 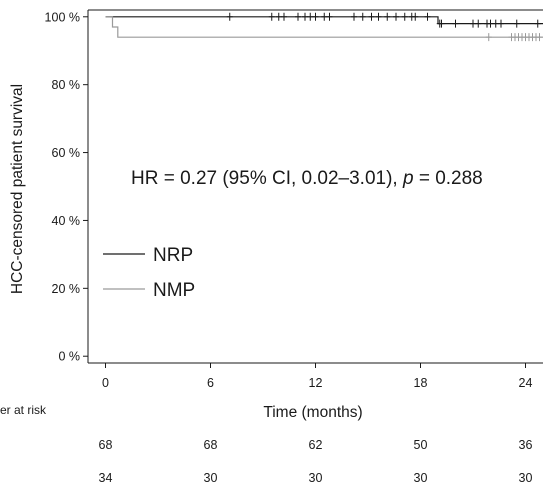 I want to click on y-tick-label-80: 80 %, so click(x=66, y=85).